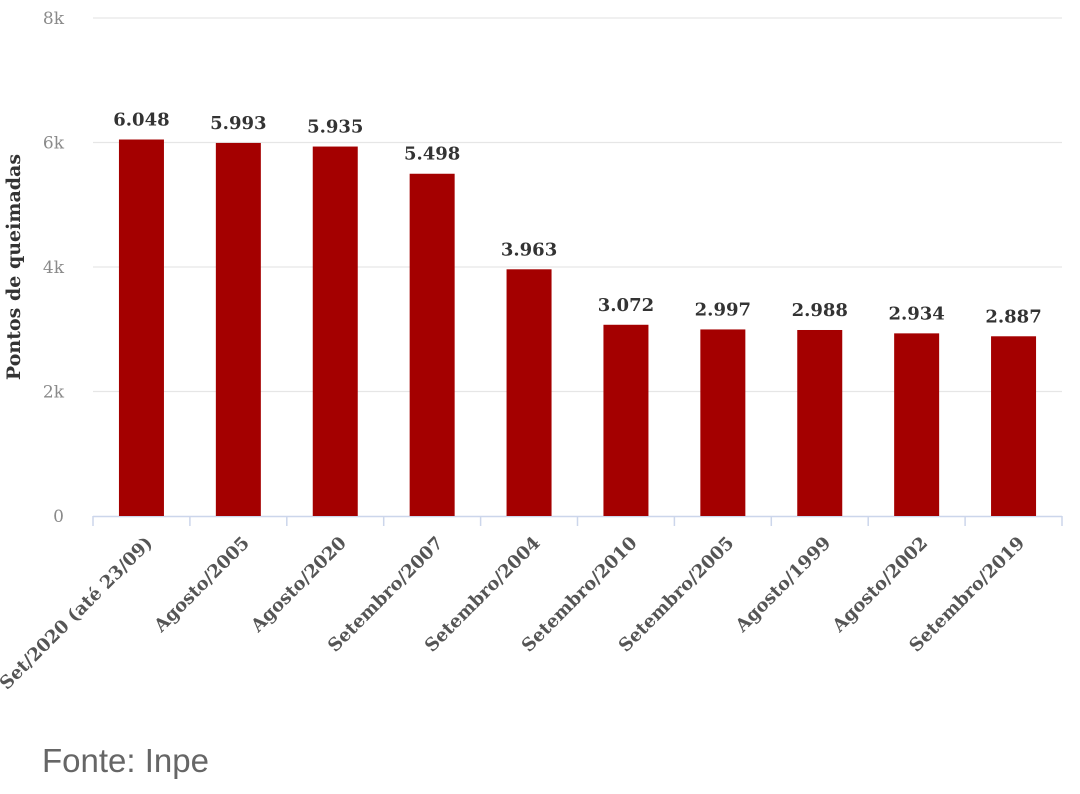 Image resolution: width=1080 pixels, height=794 pixels. What do you see at coordinates (723, 309) in the screenshot?
I see `data-label: 2.997` at bounding box center [723, 309].